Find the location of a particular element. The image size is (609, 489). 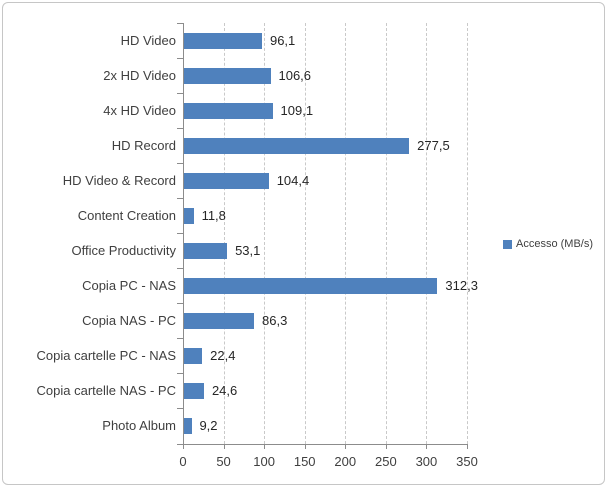

x-axis-tick-label: 0 is located at coordinates (183, 461).